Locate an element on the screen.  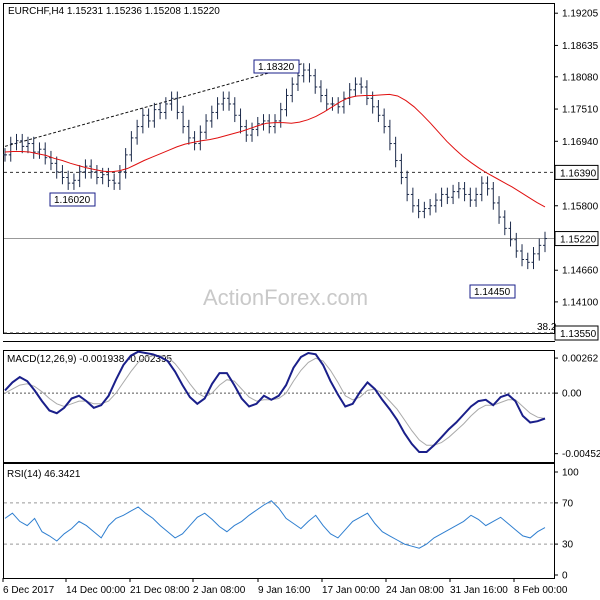
rsi-plot-group is located at coordinates (279, 524).